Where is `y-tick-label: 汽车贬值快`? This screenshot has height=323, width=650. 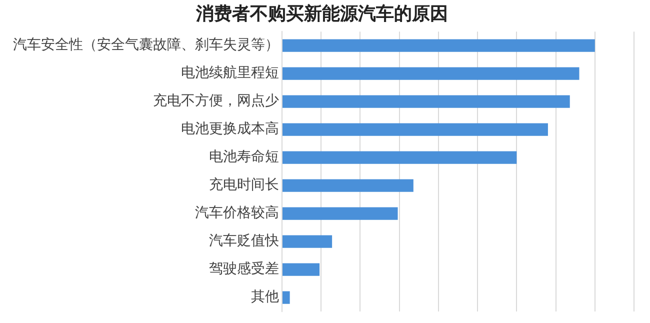
y-tick-label: 汽车贬值快 is located at coordinates (244, 241).